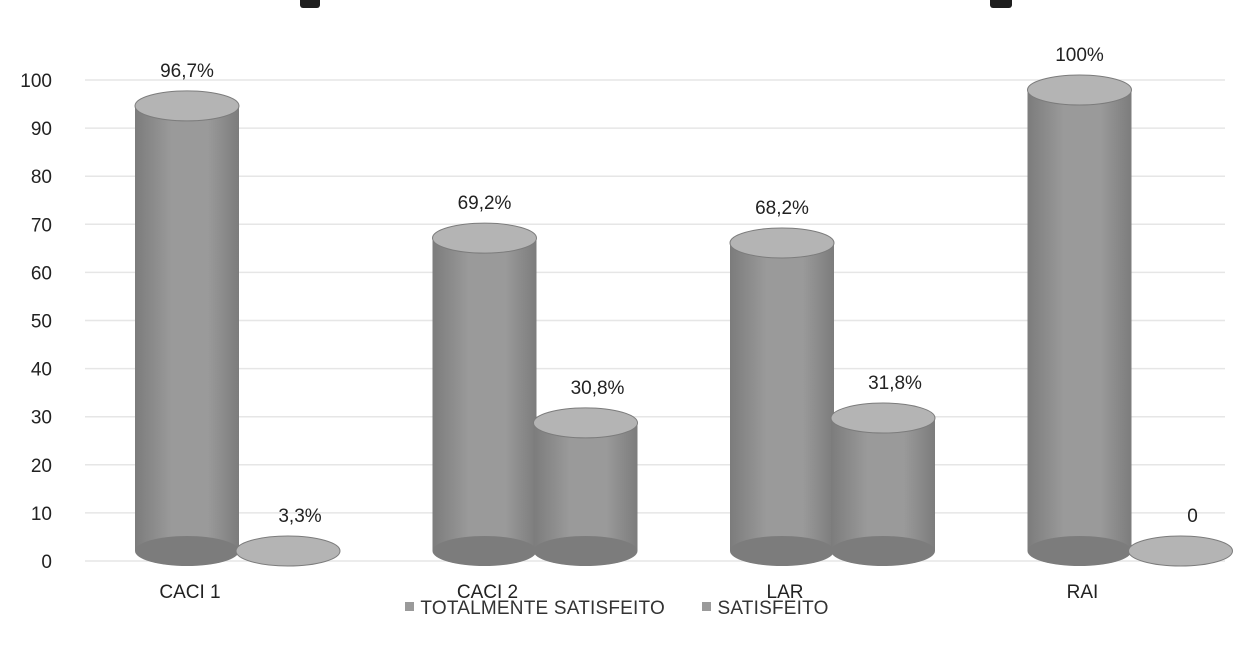  Describe the element at coordinates (1083, 592) in the screenshot. I see `x-tick-label: RAI` at that location.